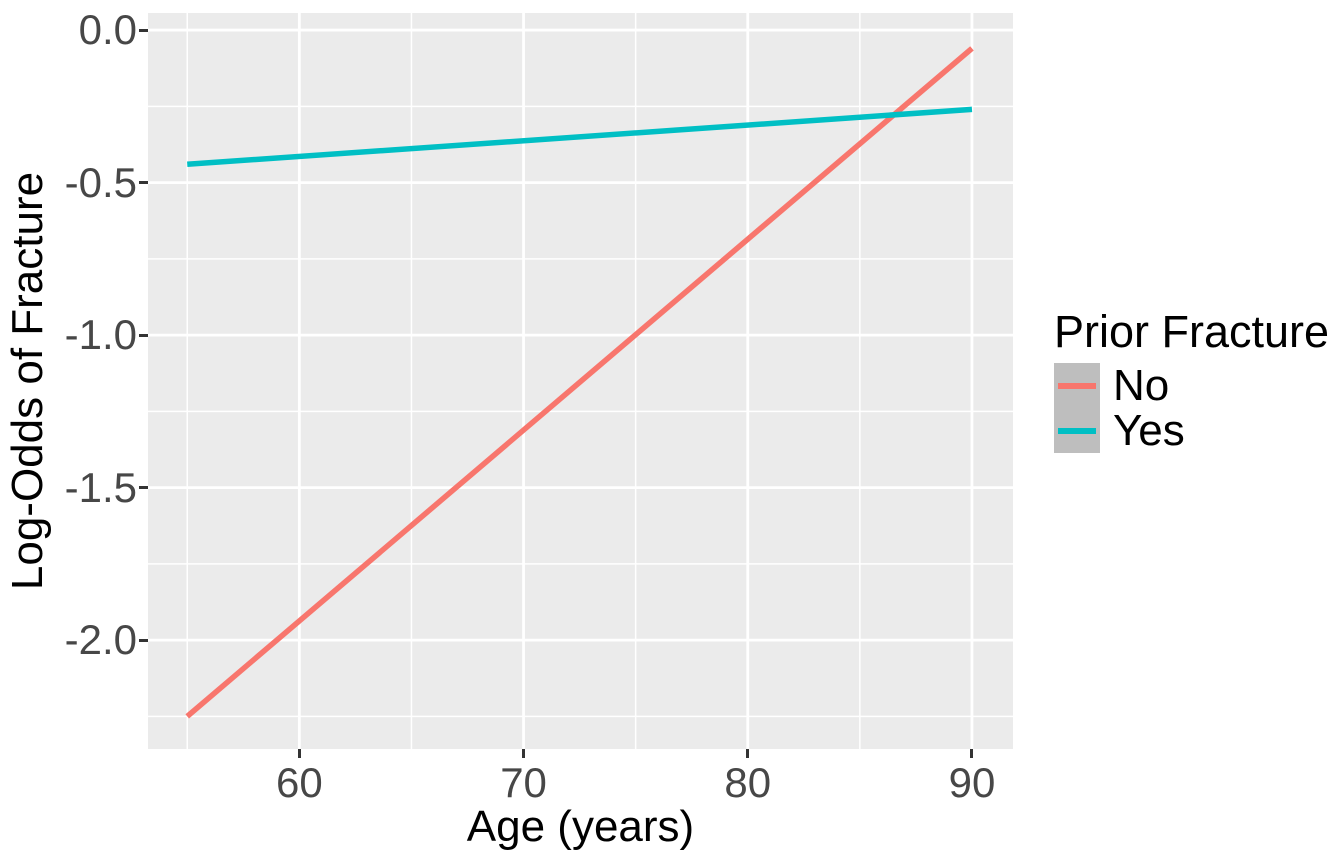  I want to click on x-tick-label: 90, so click(972, 782).